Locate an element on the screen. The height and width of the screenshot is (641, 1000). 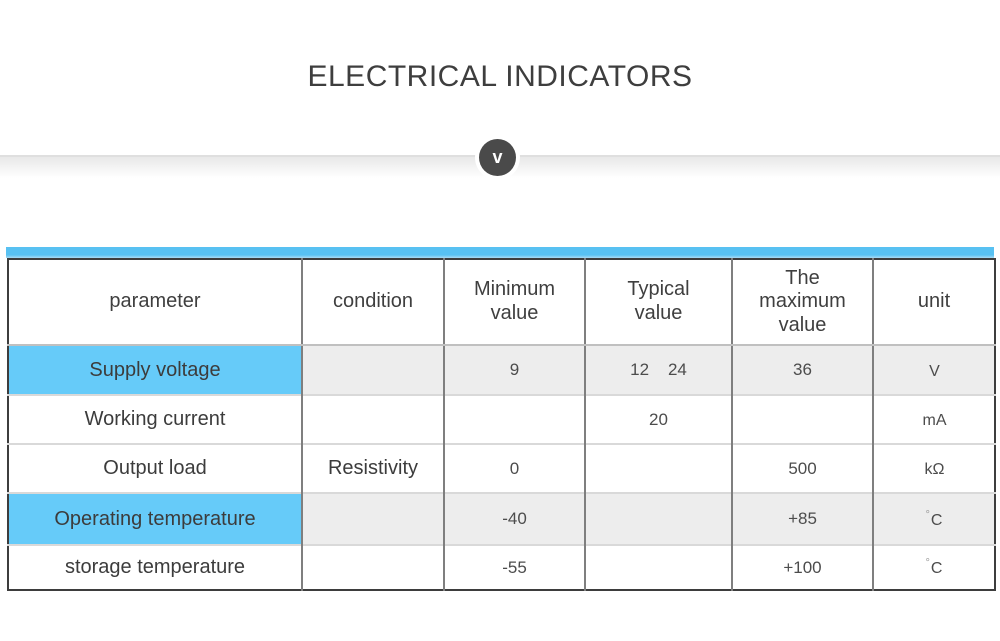
param-cell: storage temperature is located at coordinates (155, 567).